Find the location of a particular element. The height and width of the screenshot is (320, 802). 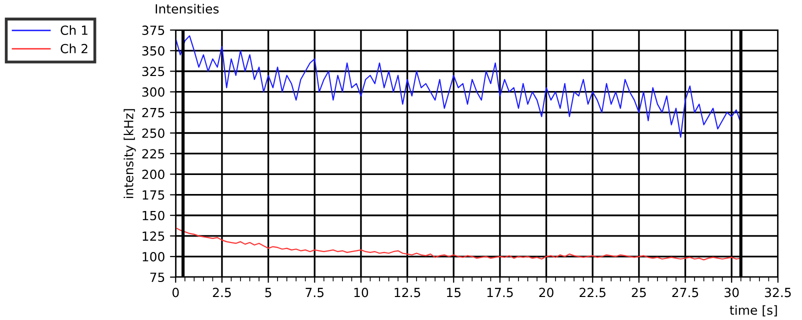

x-tick-label: 22.5 is located at coordinates (593, 293).